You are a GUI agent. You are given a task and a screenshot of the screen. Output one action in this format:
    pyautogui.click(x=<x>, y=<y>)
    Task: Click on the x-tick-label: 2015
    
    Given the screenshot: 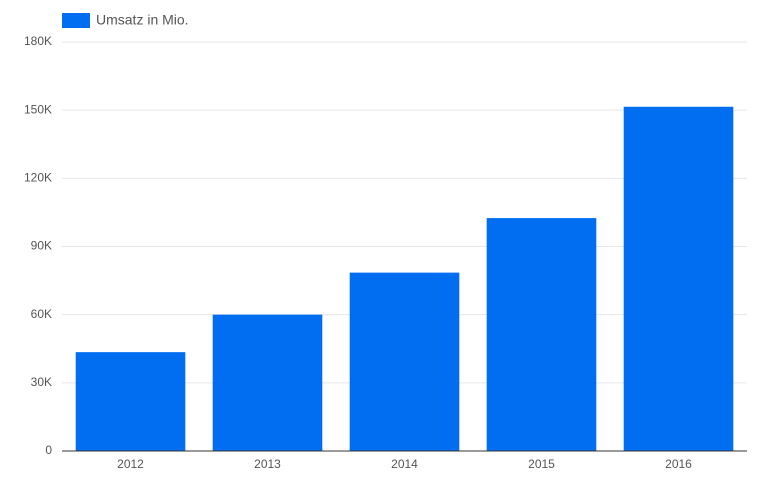 What is the action you would take?
    pyautogui.click(x=541, y=464)
    